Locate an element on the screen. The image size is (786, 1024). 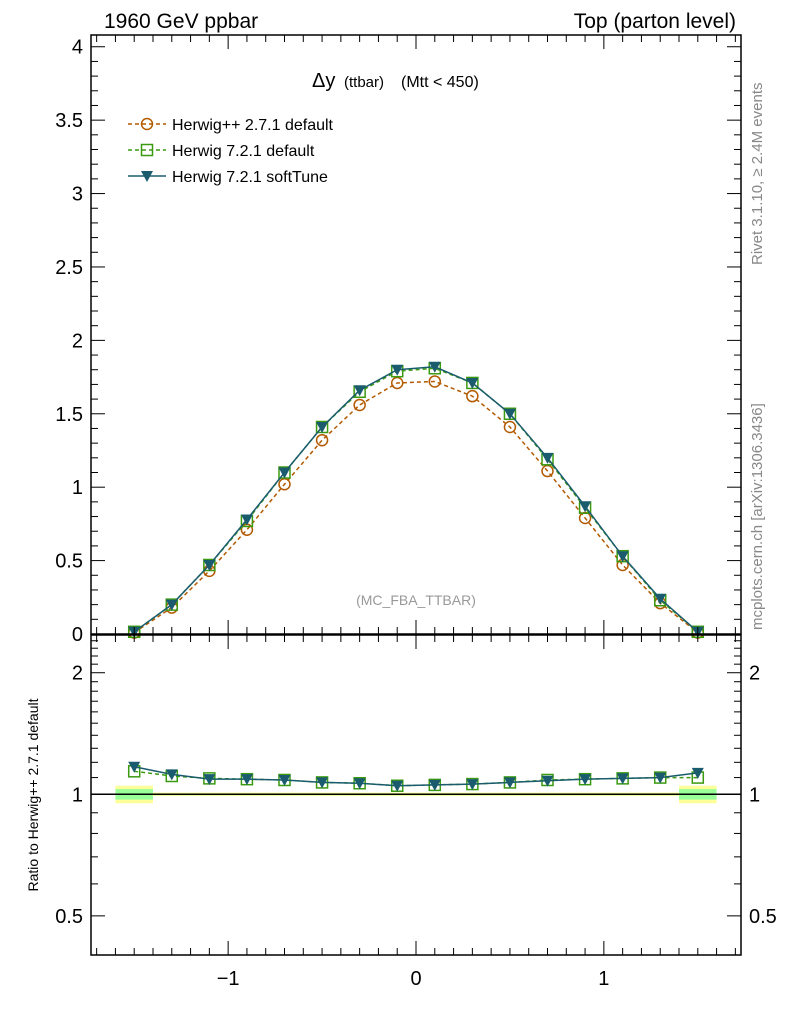
ratio-y-tick-label-right: 1 is located at coordinates (754, 795).